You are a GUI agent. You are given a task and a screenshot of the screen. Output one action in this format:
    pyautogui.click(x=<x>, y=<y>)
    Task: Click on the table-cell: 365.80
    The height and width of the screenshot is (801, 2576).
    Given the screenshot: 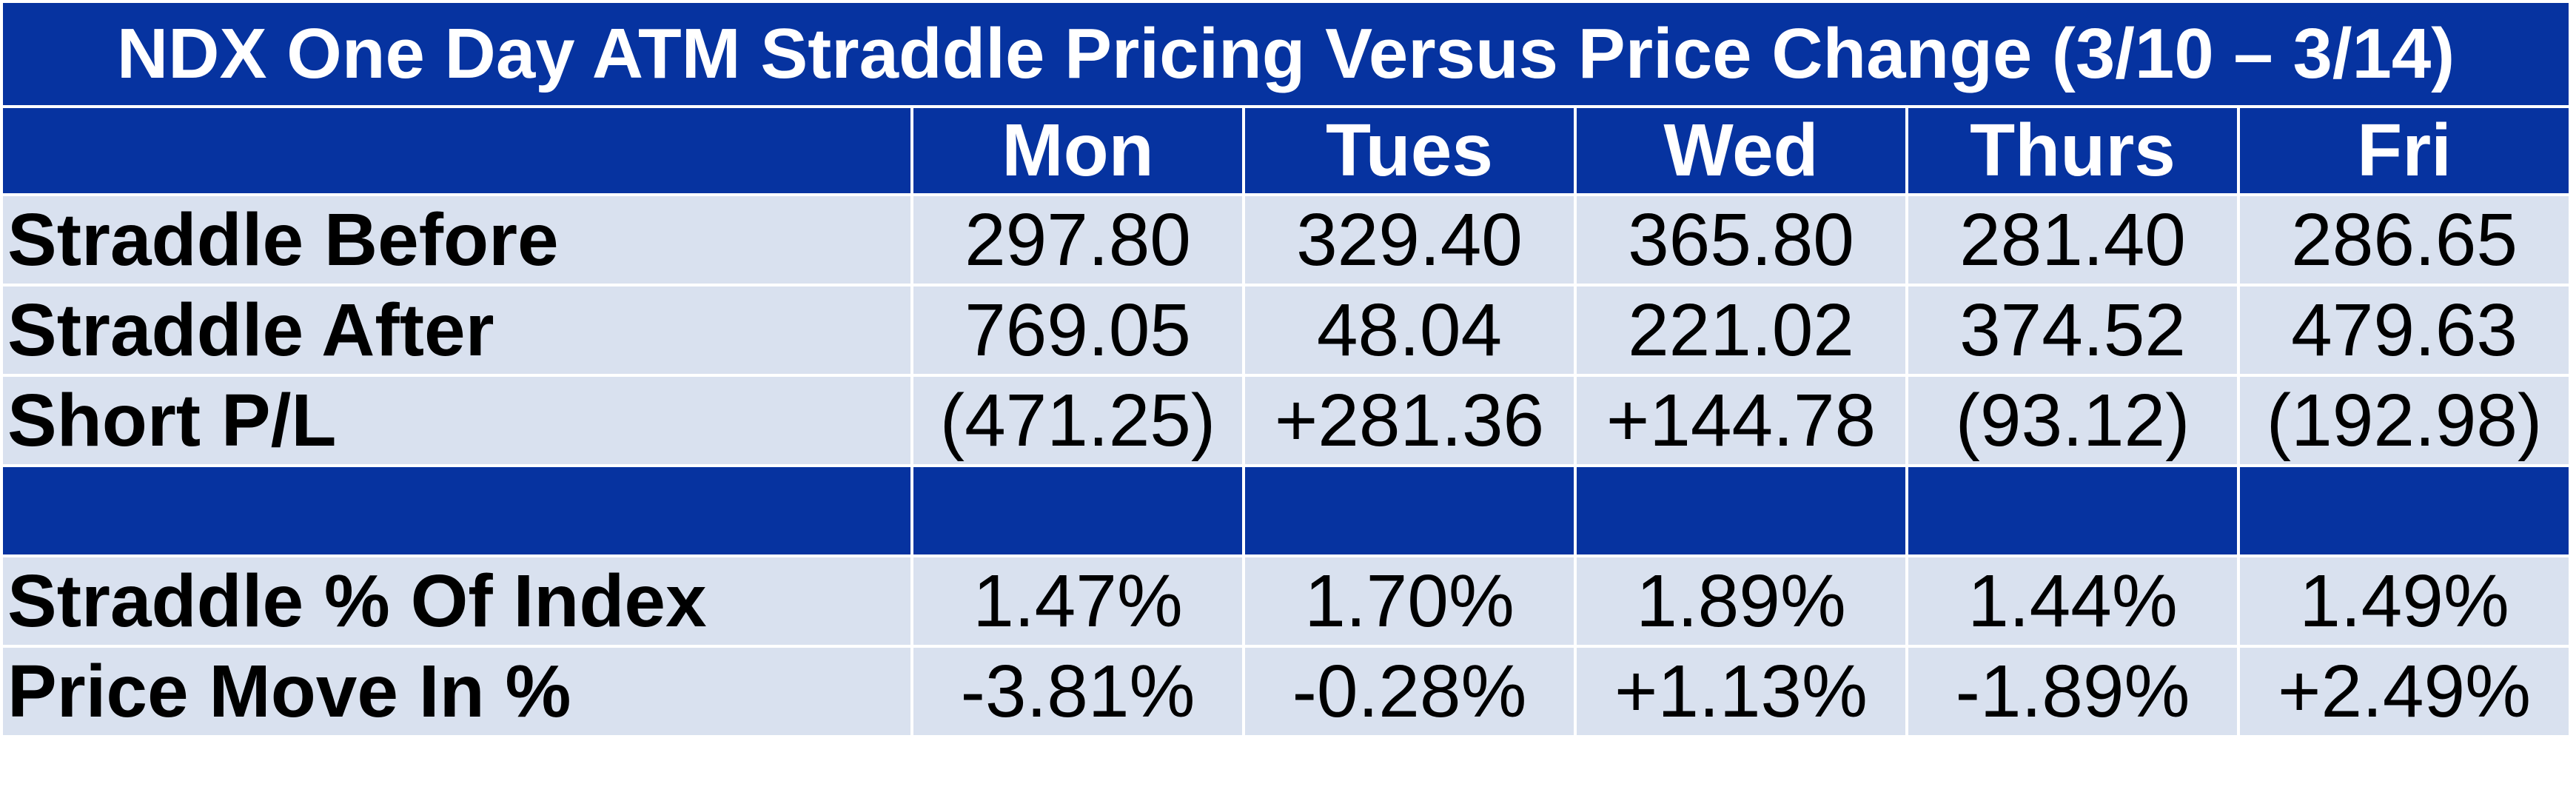 What is the action you would take?
    pyautogui.click(x=1741, y=240)
    